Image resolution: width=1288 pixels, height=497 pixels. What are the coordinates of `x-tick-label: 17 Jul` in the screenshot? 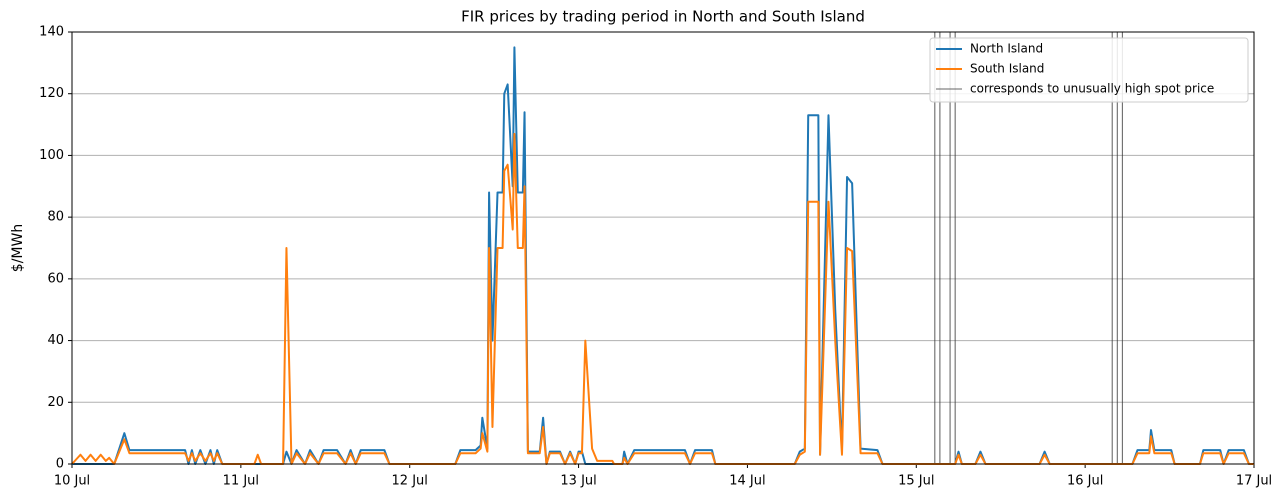 It's located at (1254, 481).